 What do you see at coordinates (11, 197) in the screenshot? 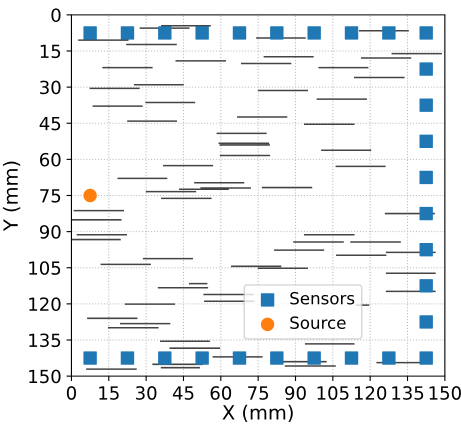
I see `y-axis-title: Y (mm)` at bounding box center [11, 197].